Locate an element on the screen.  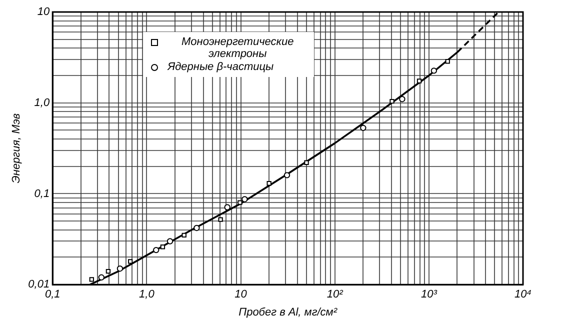
y-tick-label: 0,01 is located at coordinates (39, 284).